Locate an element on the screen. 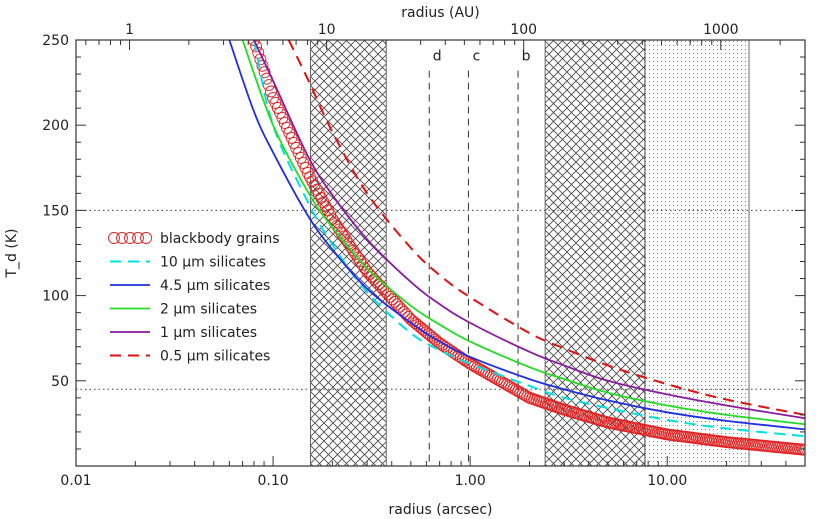  y-tick-label: 100 is located at coordinates (55, 297).